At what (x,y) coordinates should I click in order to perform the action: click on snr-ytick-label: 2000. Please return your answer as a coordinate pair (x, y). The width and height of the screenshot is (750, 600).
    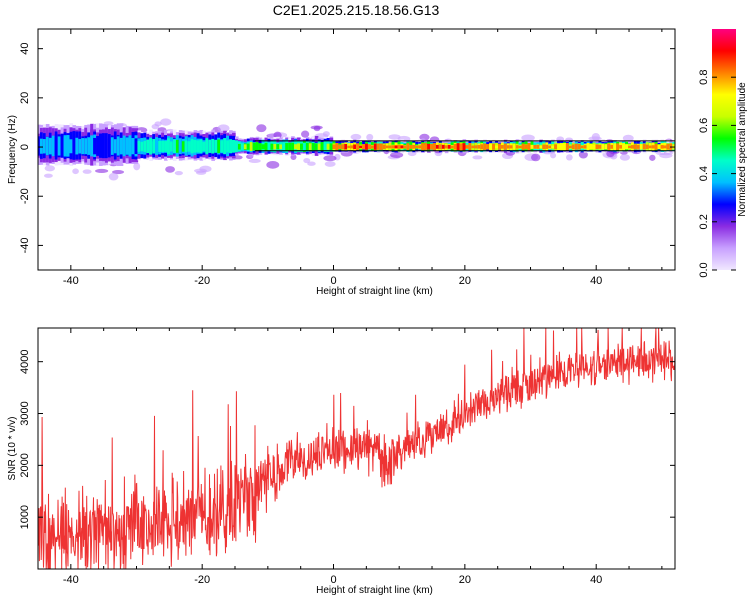
    Looking at the image, I should click on (25, 465).